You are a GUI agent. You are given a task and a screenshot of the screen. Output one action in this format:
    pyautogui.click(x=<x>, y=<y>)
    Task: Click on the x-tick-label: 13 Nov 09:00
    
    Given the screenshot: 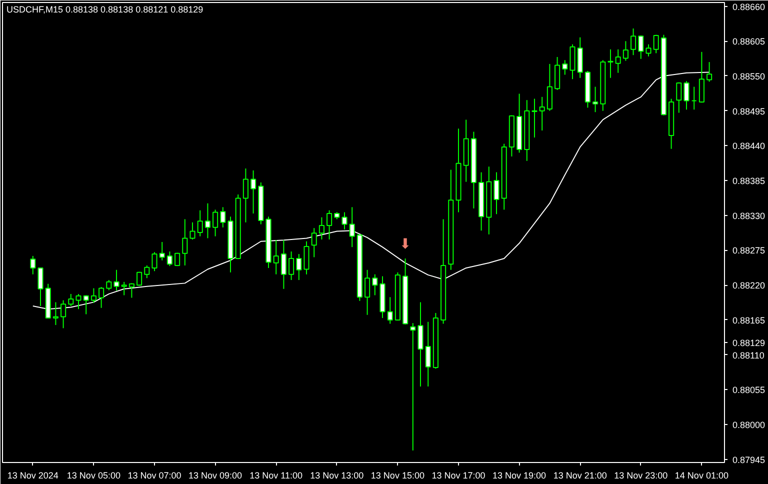 What is the action you would take?
    pyautogui.click(x=215, y=475)
    